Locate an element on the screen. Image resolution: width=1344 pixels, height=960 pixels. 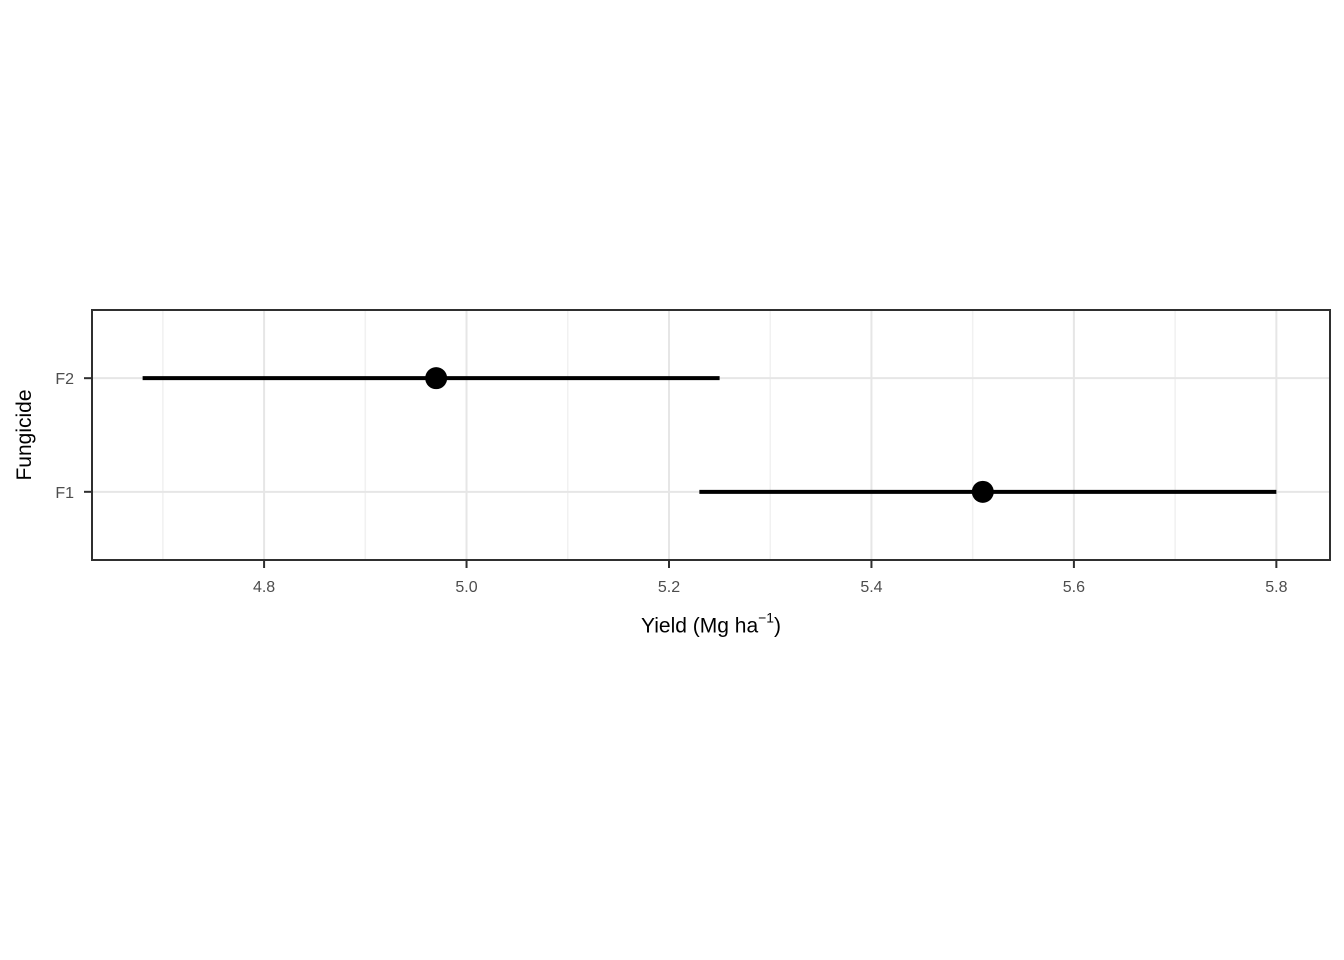
x-axis-title-superscript: −1 is located at coordinates (766, 617).